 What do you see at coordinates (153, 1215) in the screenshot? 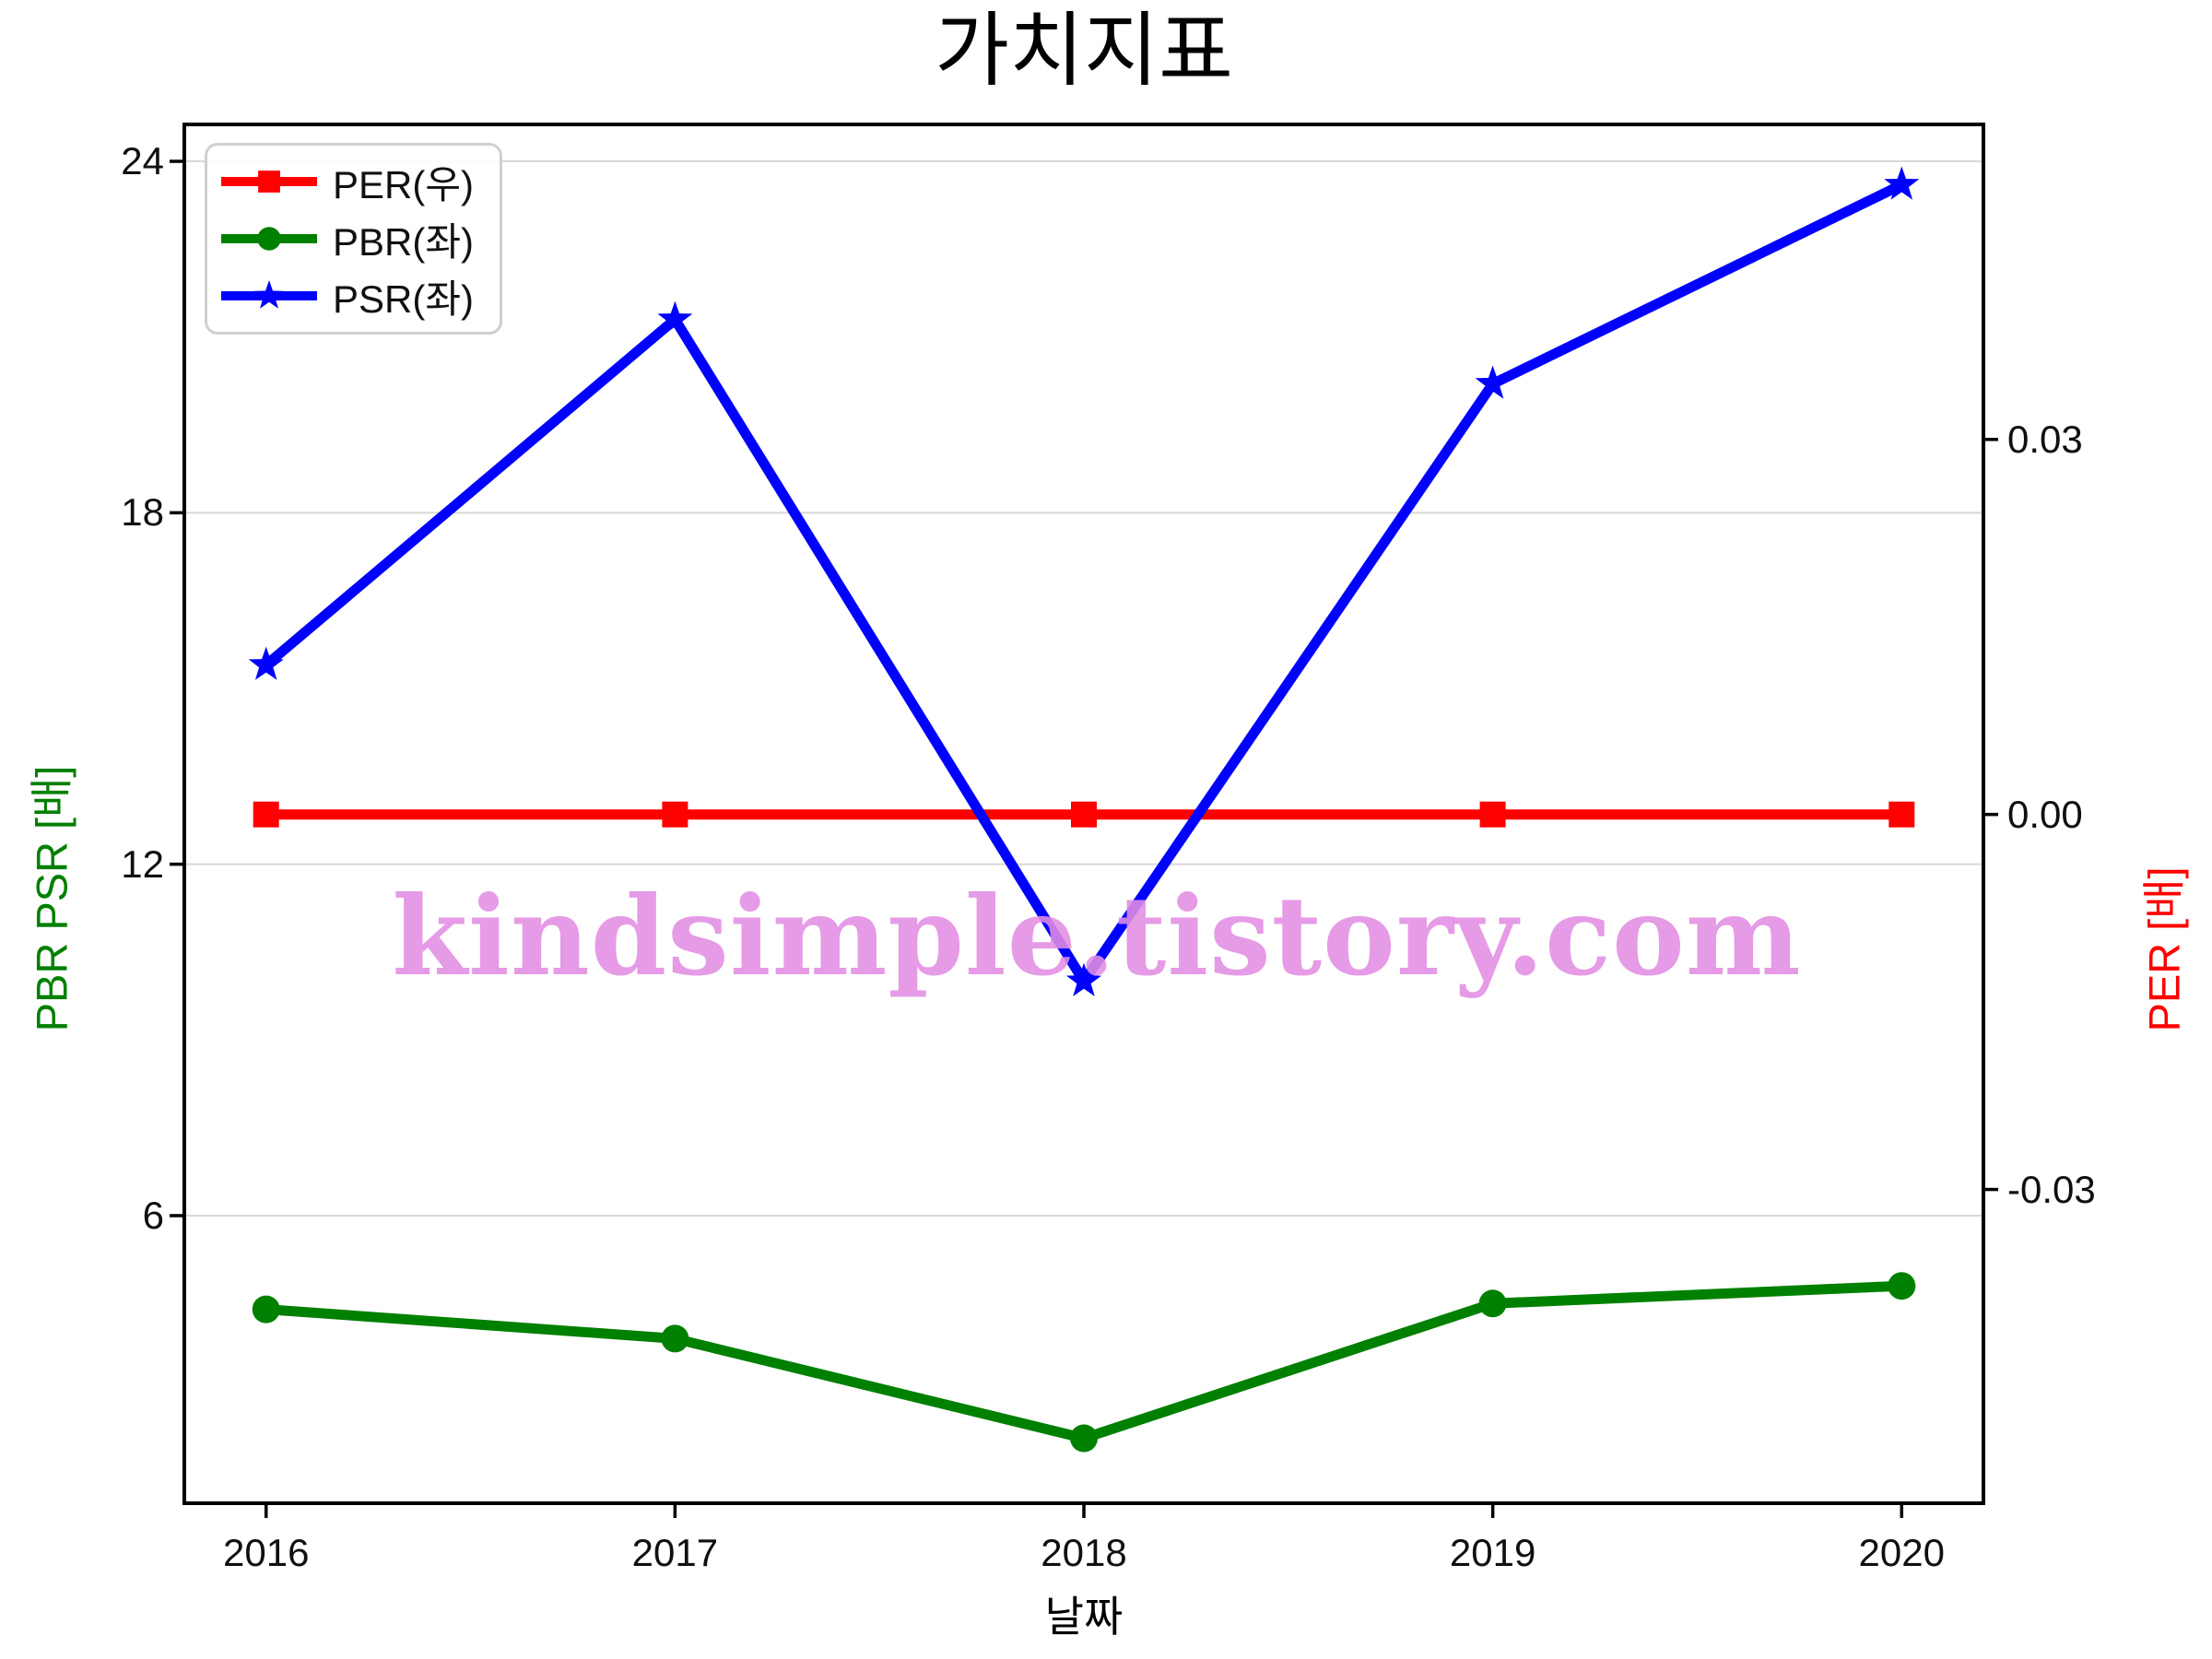
I see `left-axis-tick-label: 6` at bounding box center [153, 1215].